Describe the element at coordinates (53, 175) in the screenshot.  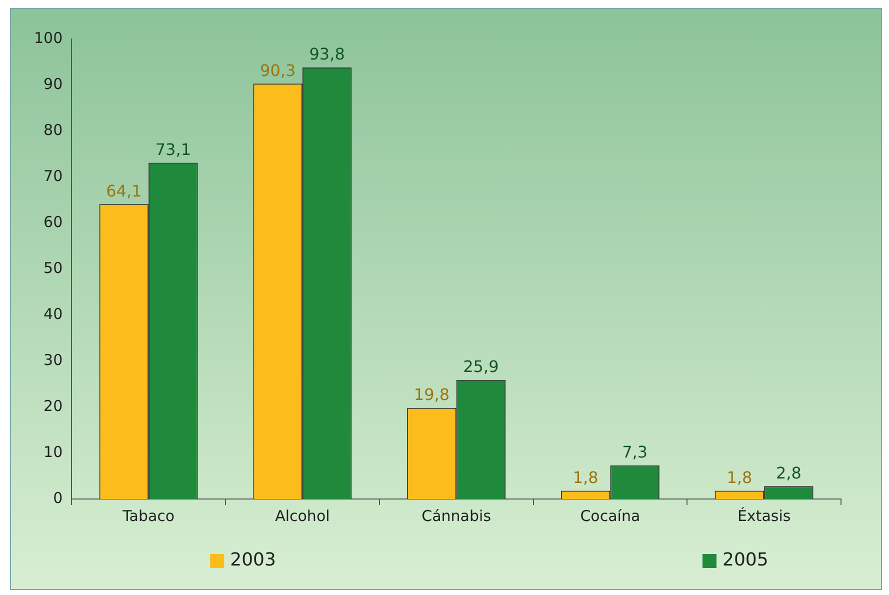
I see `y-tick-label: 70` at that location.